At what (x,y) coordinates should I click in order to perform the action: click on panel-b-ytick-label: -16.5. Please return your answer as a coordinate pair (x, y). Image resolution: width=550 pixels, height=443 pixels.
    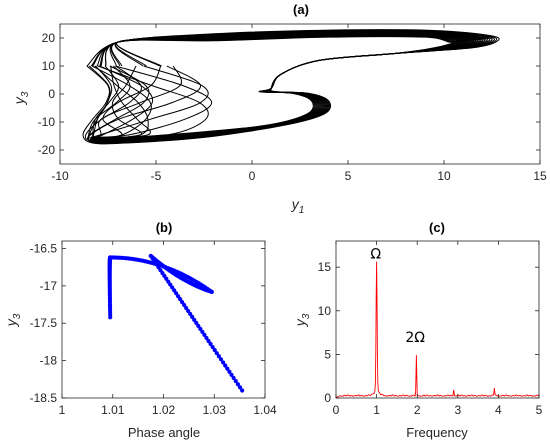
    Looking at the image, I should click on (44, 248).